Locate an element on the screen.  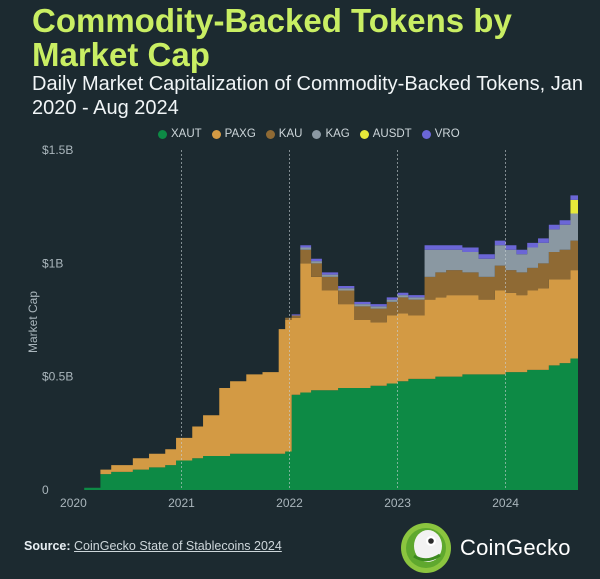
legend-item-ausdt: AUSDT is located at coordinates (385, 134).